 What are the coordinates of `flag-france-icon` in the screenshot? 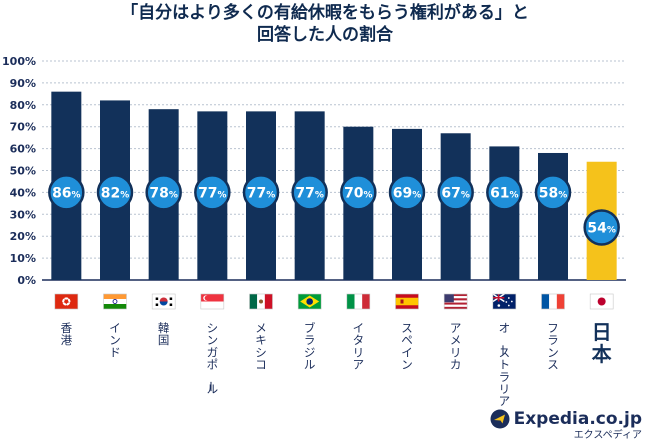 It's located at (553, 301).